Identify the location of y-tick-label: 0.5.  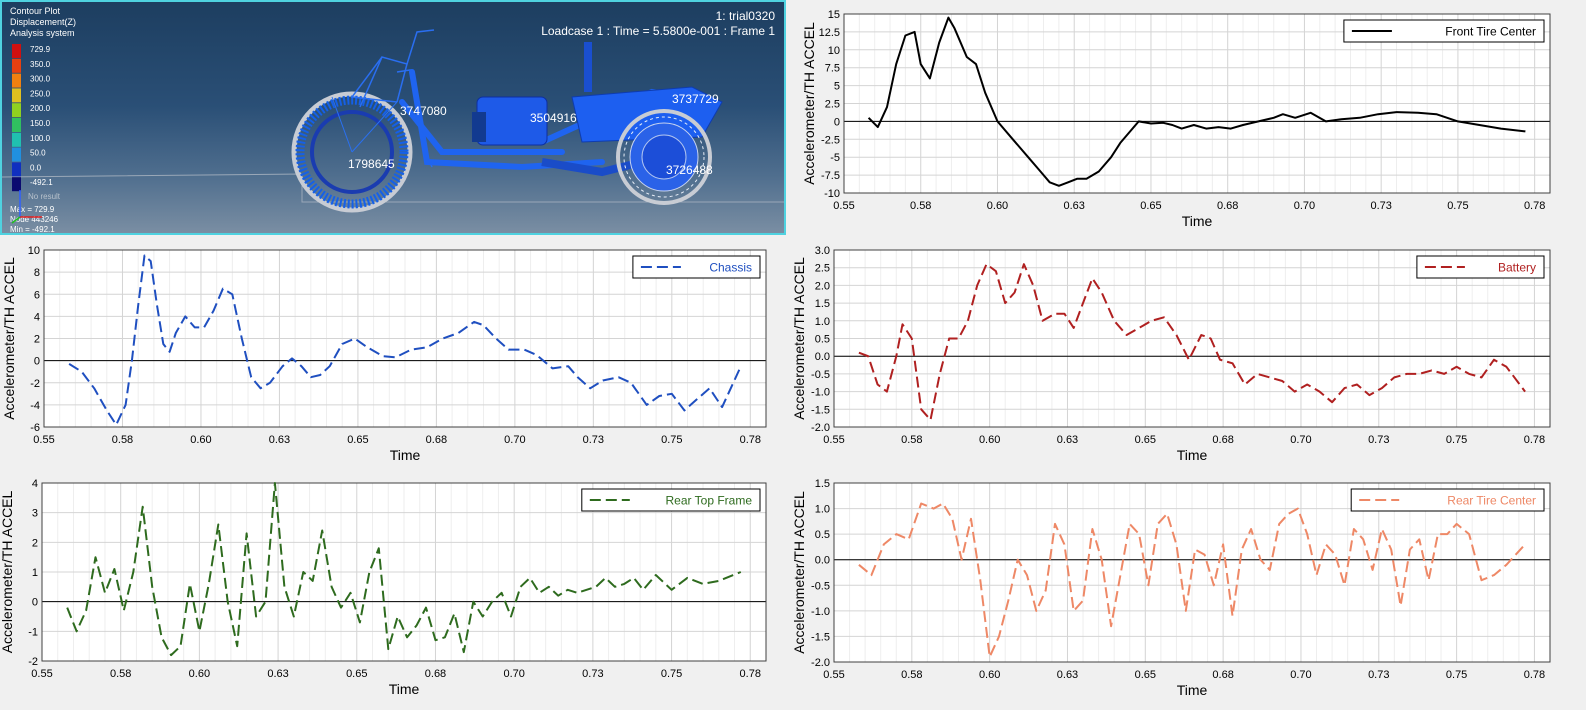
(822, 535).